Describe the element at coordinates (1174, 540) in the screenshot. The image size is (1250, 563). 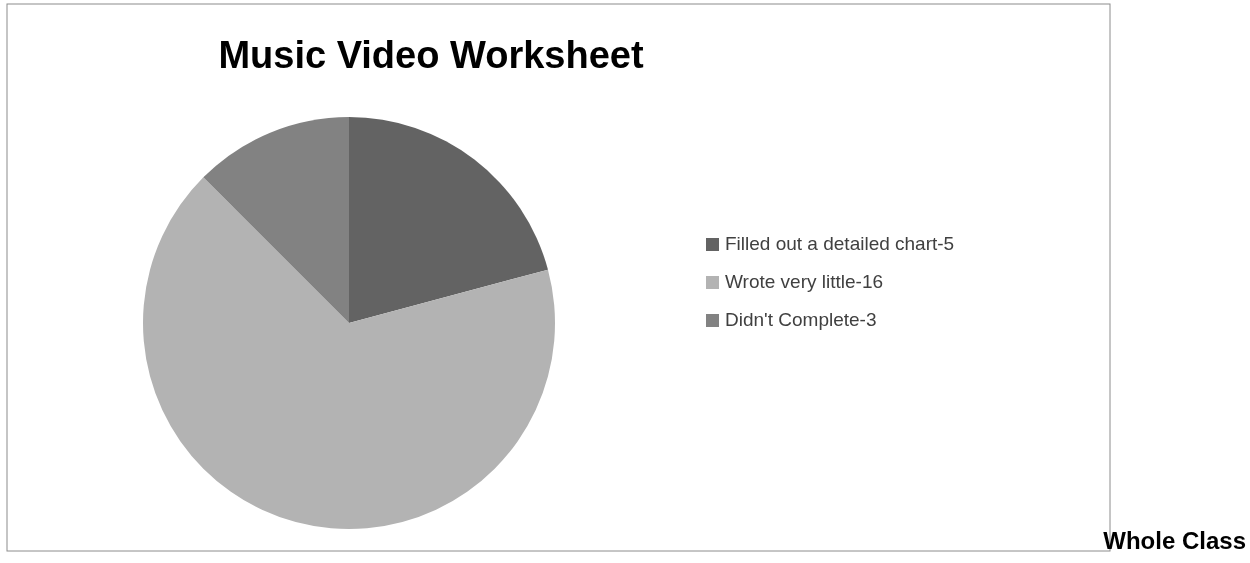
I see `text: Whole Class` at that location.